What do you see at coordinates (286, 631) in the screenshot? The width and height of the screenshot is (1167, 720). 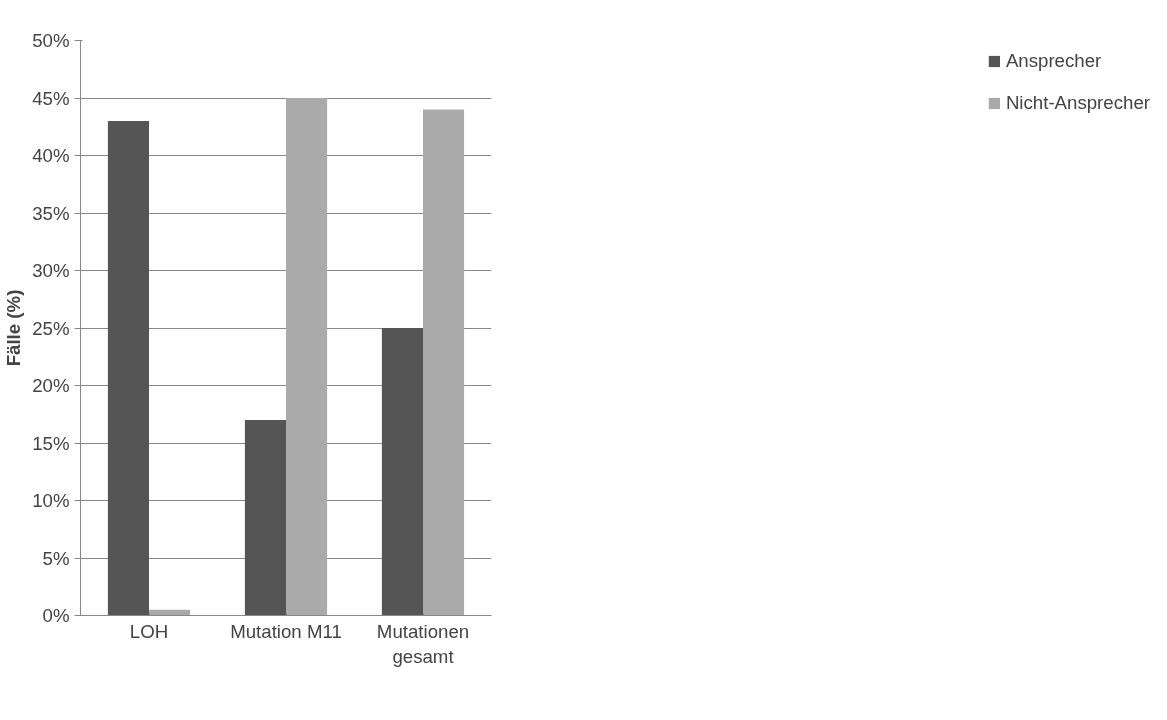 I see `x-tick-label: Mutation M11` at bounding box center [286, 631].